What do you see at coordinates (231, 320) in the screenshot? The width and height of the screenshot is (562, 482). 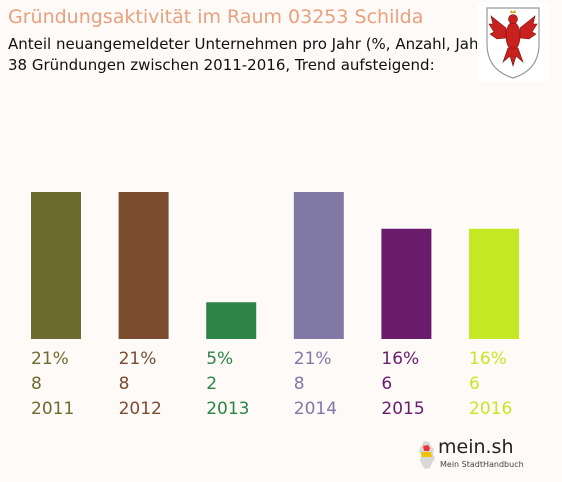 I see `bar-2013` at bounding box center [231, 320].